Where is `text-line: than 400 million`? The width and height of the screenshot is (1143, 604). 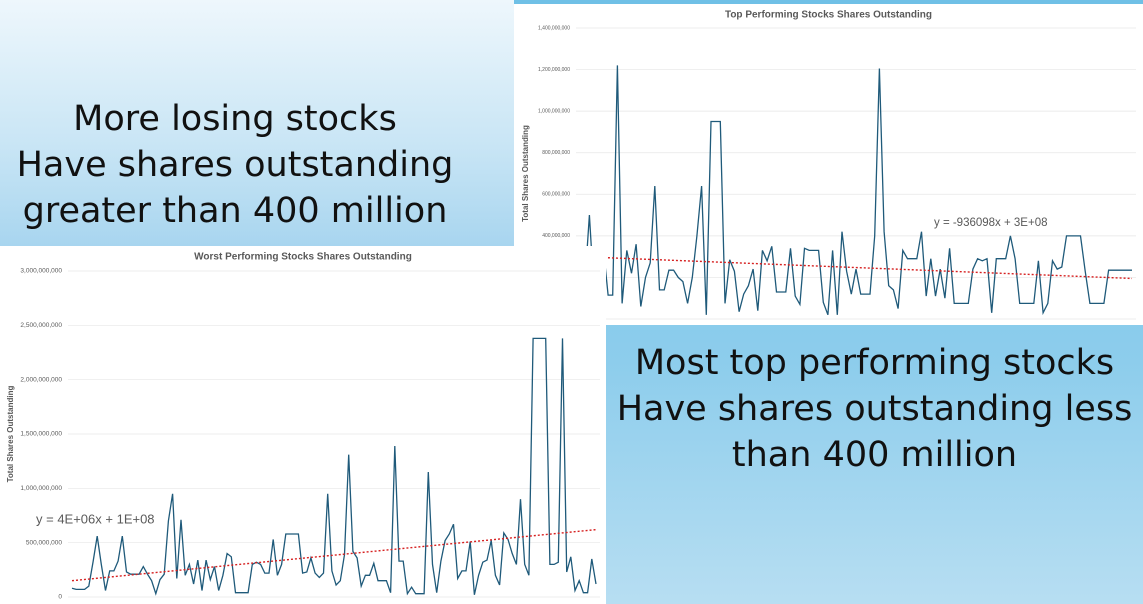 text-line: than 400 million is located at coordinates (874, 455).